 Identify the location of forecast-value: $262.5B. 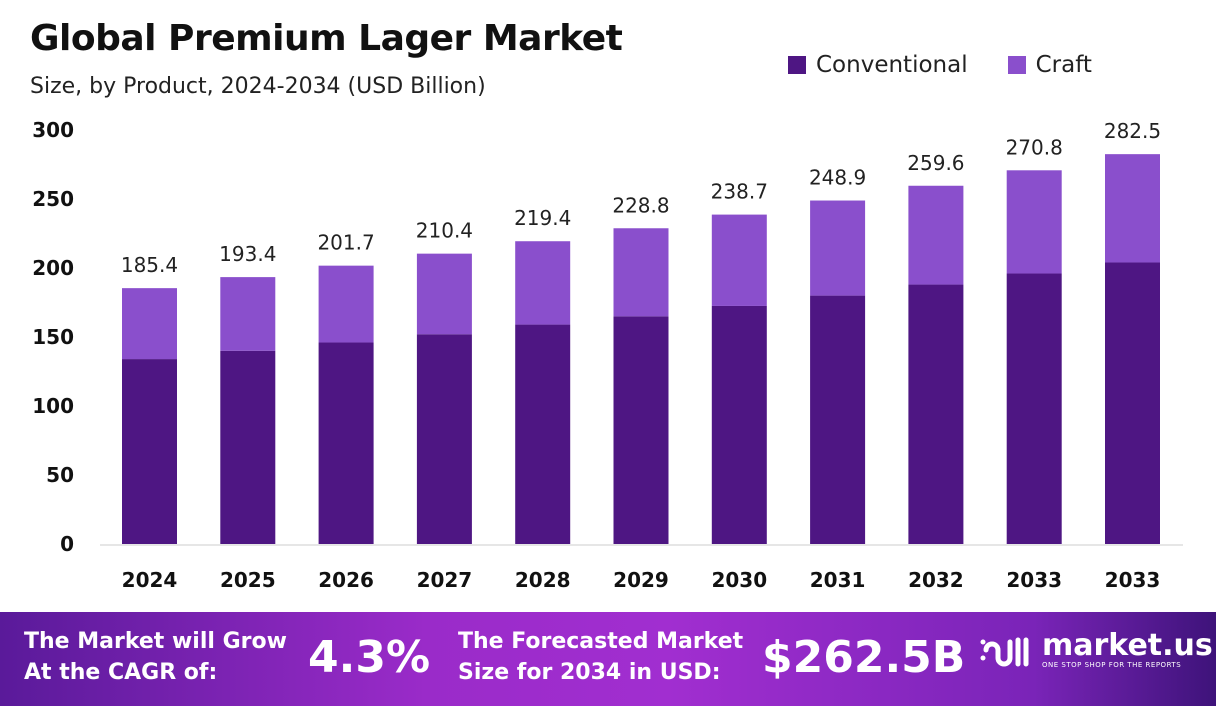
(864, 657).